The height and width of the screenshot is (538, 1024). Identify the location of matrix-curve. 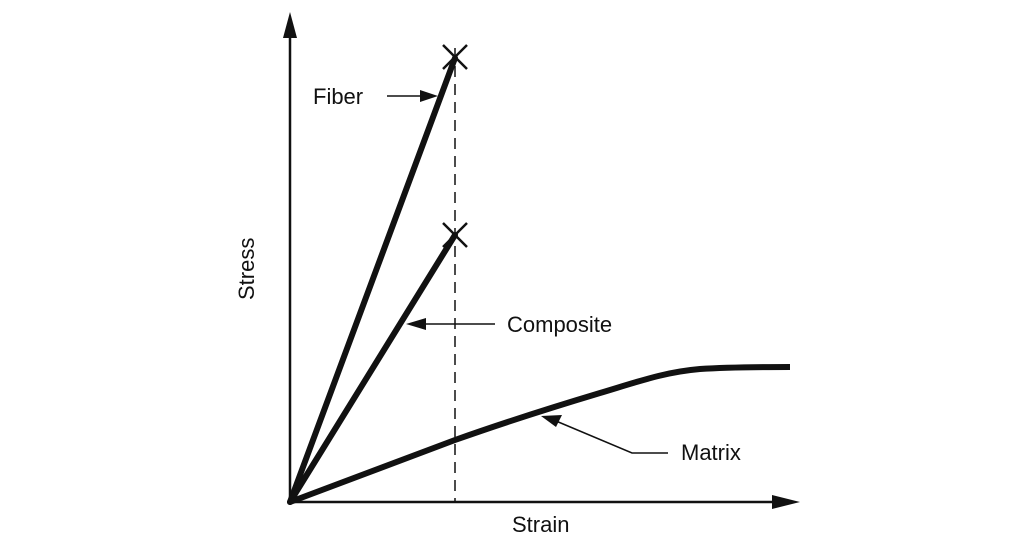
(539, 434).